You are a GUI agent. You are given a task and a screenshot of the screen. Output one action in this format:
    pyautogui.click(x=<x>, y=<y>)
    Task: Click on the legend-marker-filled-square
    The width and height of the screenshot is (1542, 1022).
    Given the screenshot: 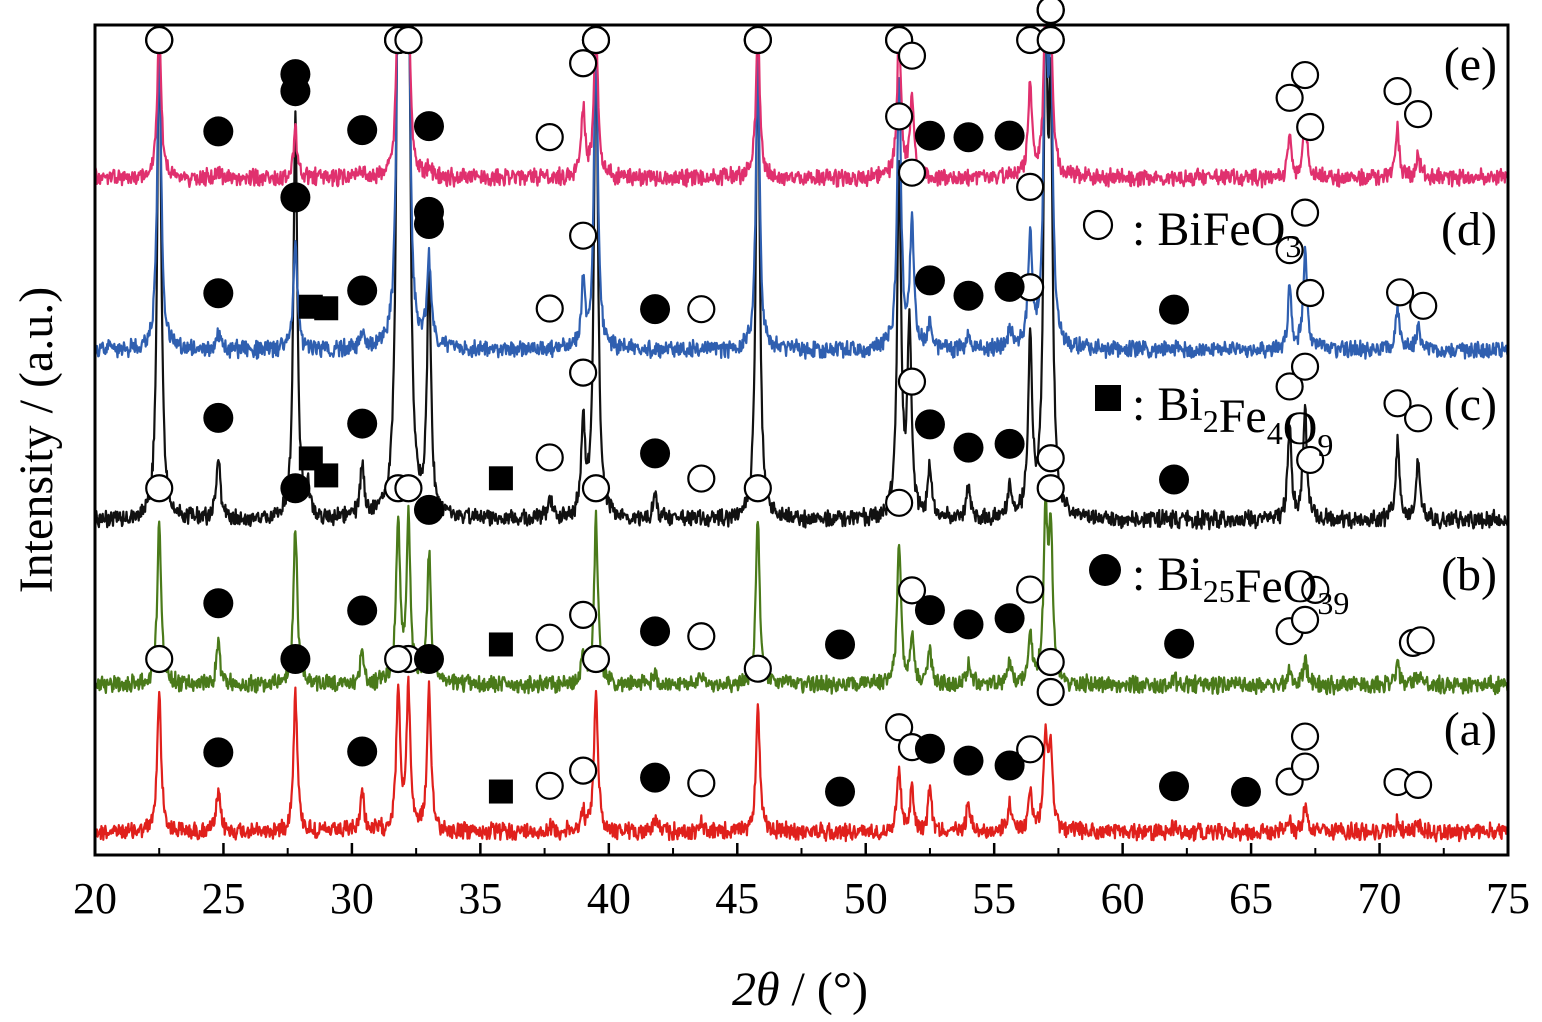 What is the action you would take?
    pyautogui.click(x=1108, y=398)
    